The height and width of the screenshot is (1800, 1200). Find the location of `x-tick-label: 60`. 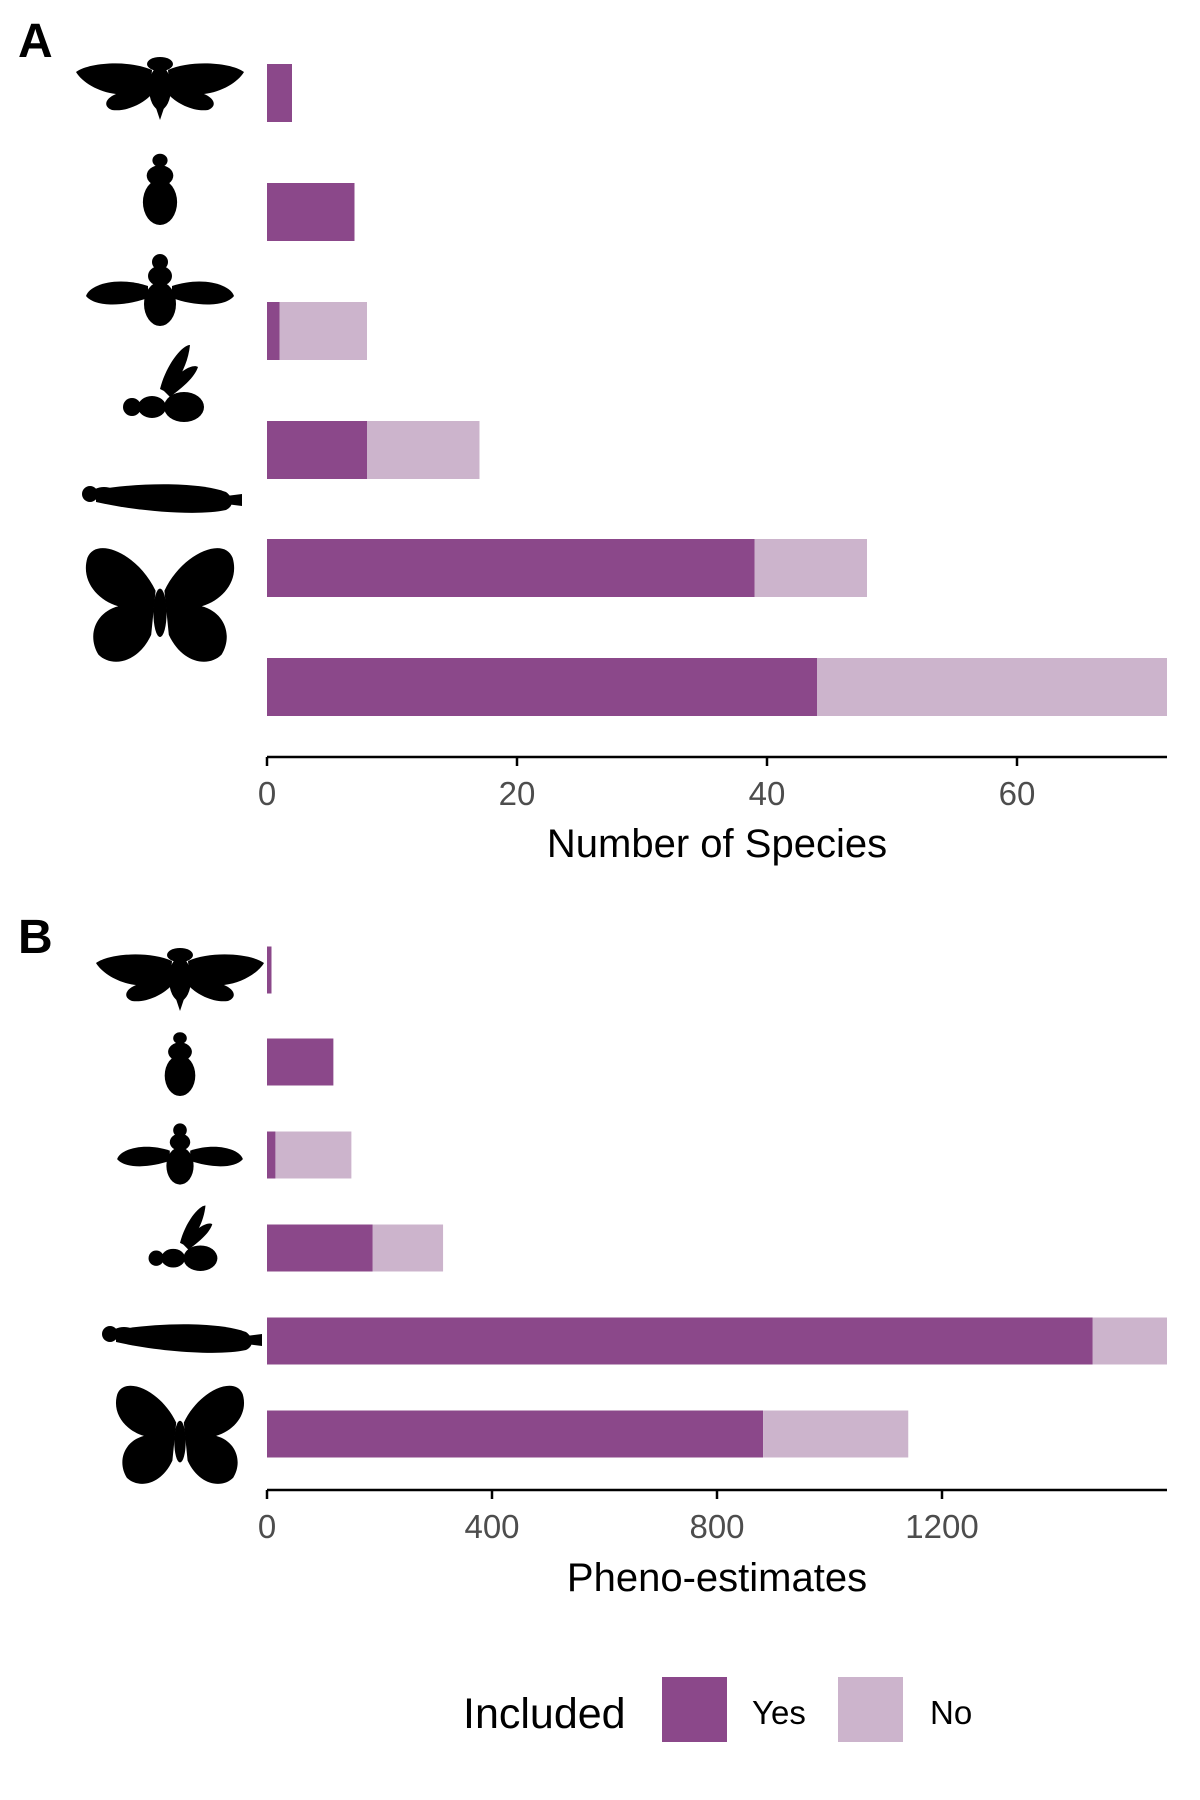

x-tick-label: 60 is located at coordinates (1017, 793).